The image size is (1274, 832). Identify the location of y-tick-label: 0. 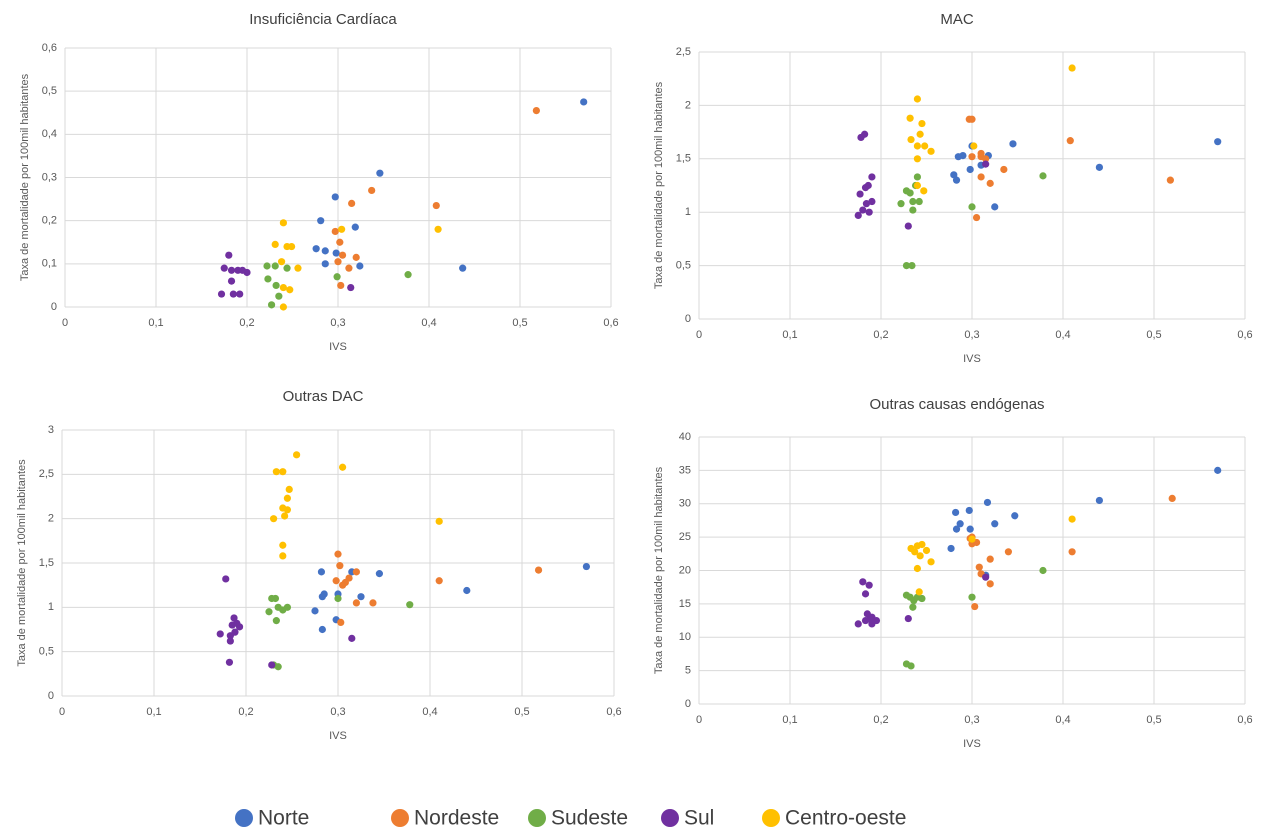
(688, 704).